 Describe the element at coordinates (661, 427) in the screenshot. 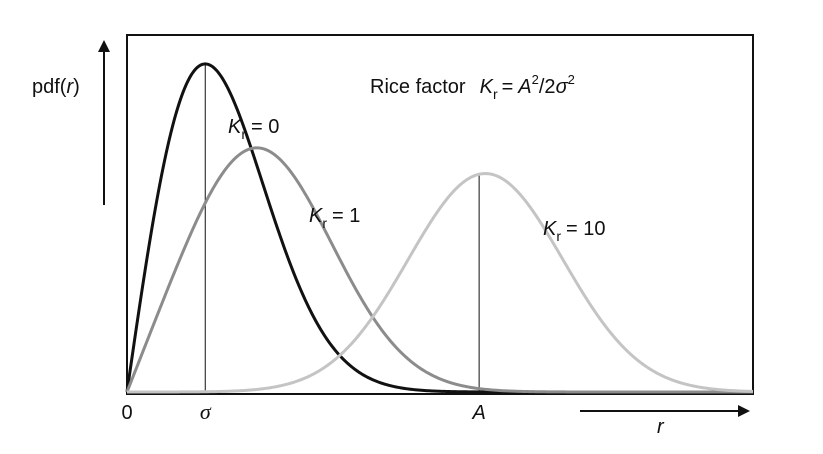

I see `x-axis-label: r` at that location.